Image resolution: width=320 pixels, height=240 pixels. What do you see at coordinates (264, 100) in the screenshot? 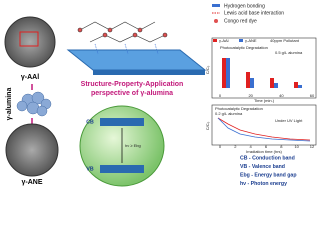
I see `x-label: Time (min.)` at bounding box center [264, 100].